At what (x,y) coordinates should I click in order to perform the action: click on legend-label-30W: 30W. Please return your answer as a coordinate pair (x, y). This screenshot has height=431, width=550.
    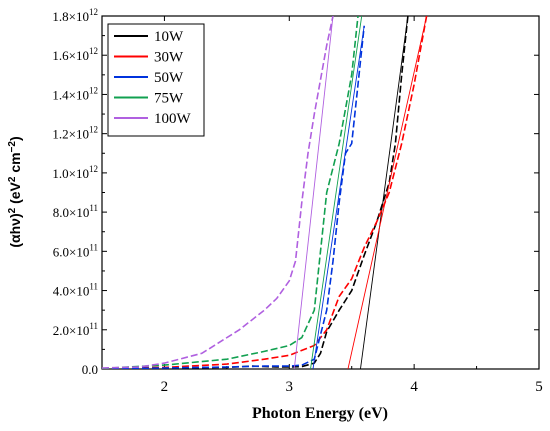
    Looking at the image, I should click on (169, 58).